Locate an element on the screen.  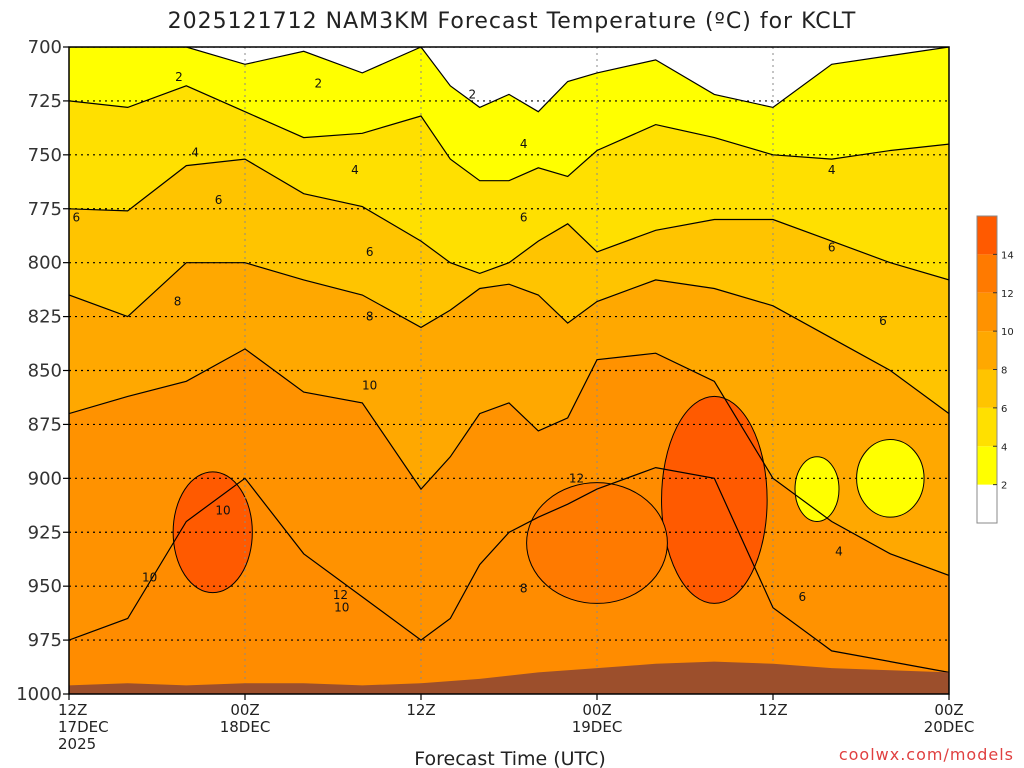
colorbar-tick-label: 10 is located at coordinates (1007, 332).